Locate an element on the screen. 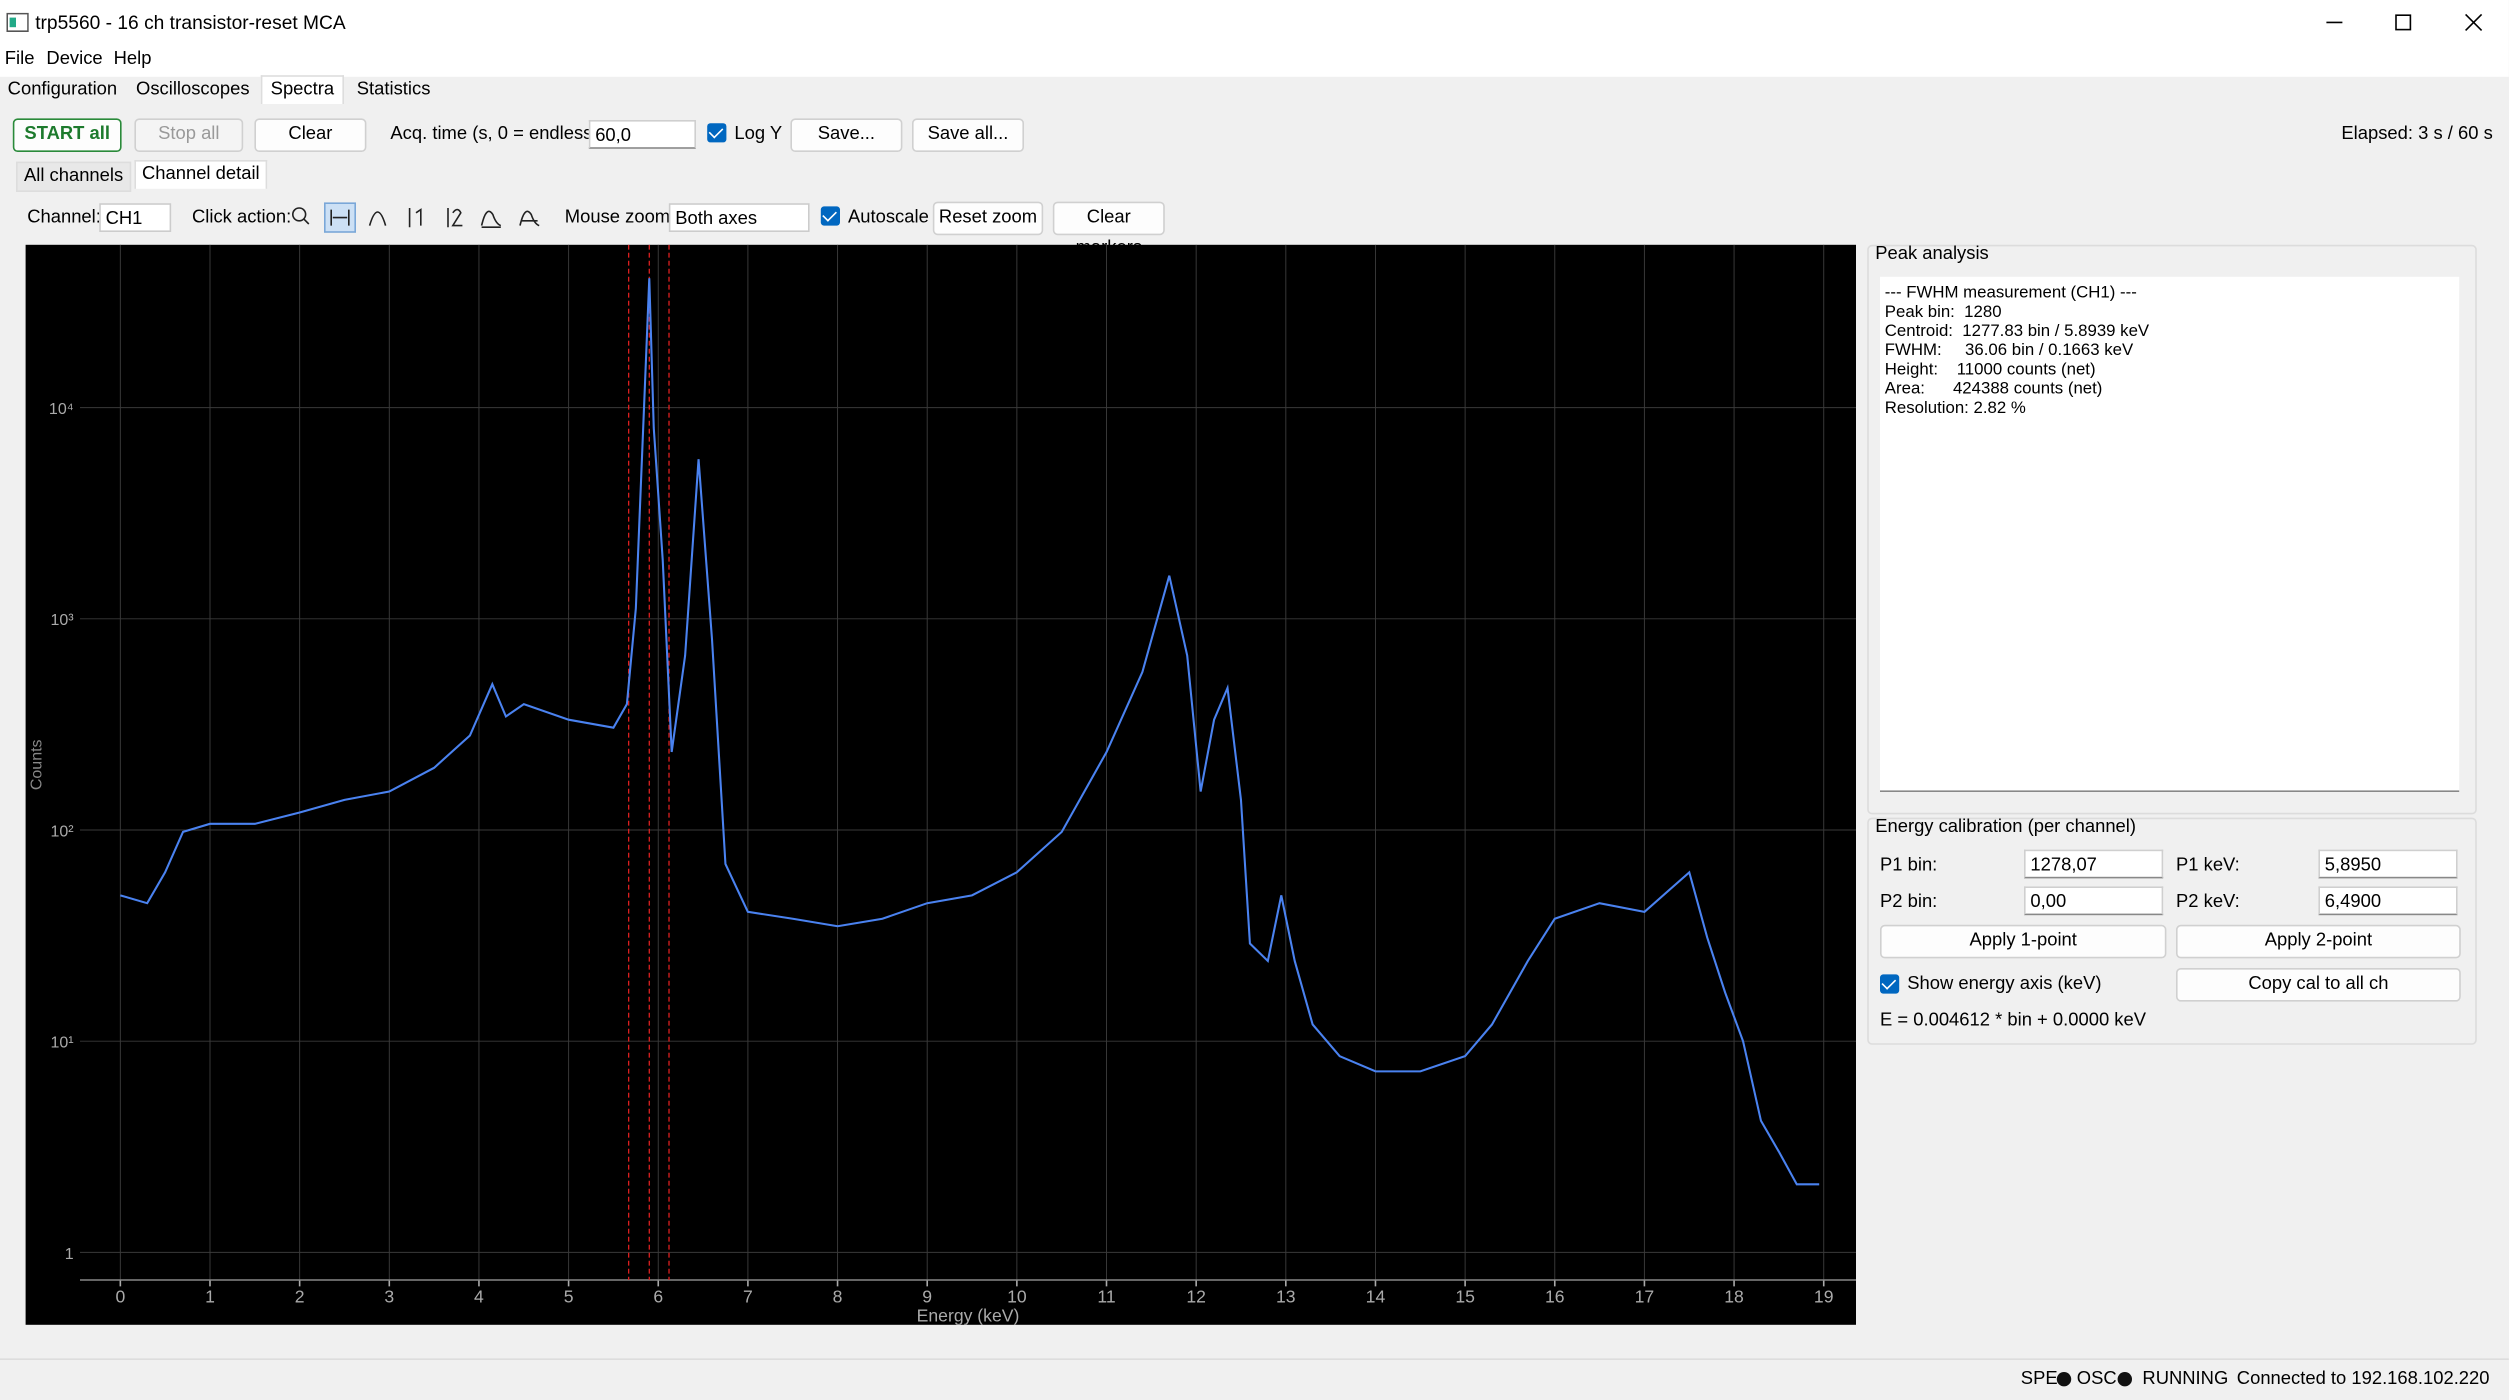  x-tick-label: 19 is located at coordinates (1824, 1296).